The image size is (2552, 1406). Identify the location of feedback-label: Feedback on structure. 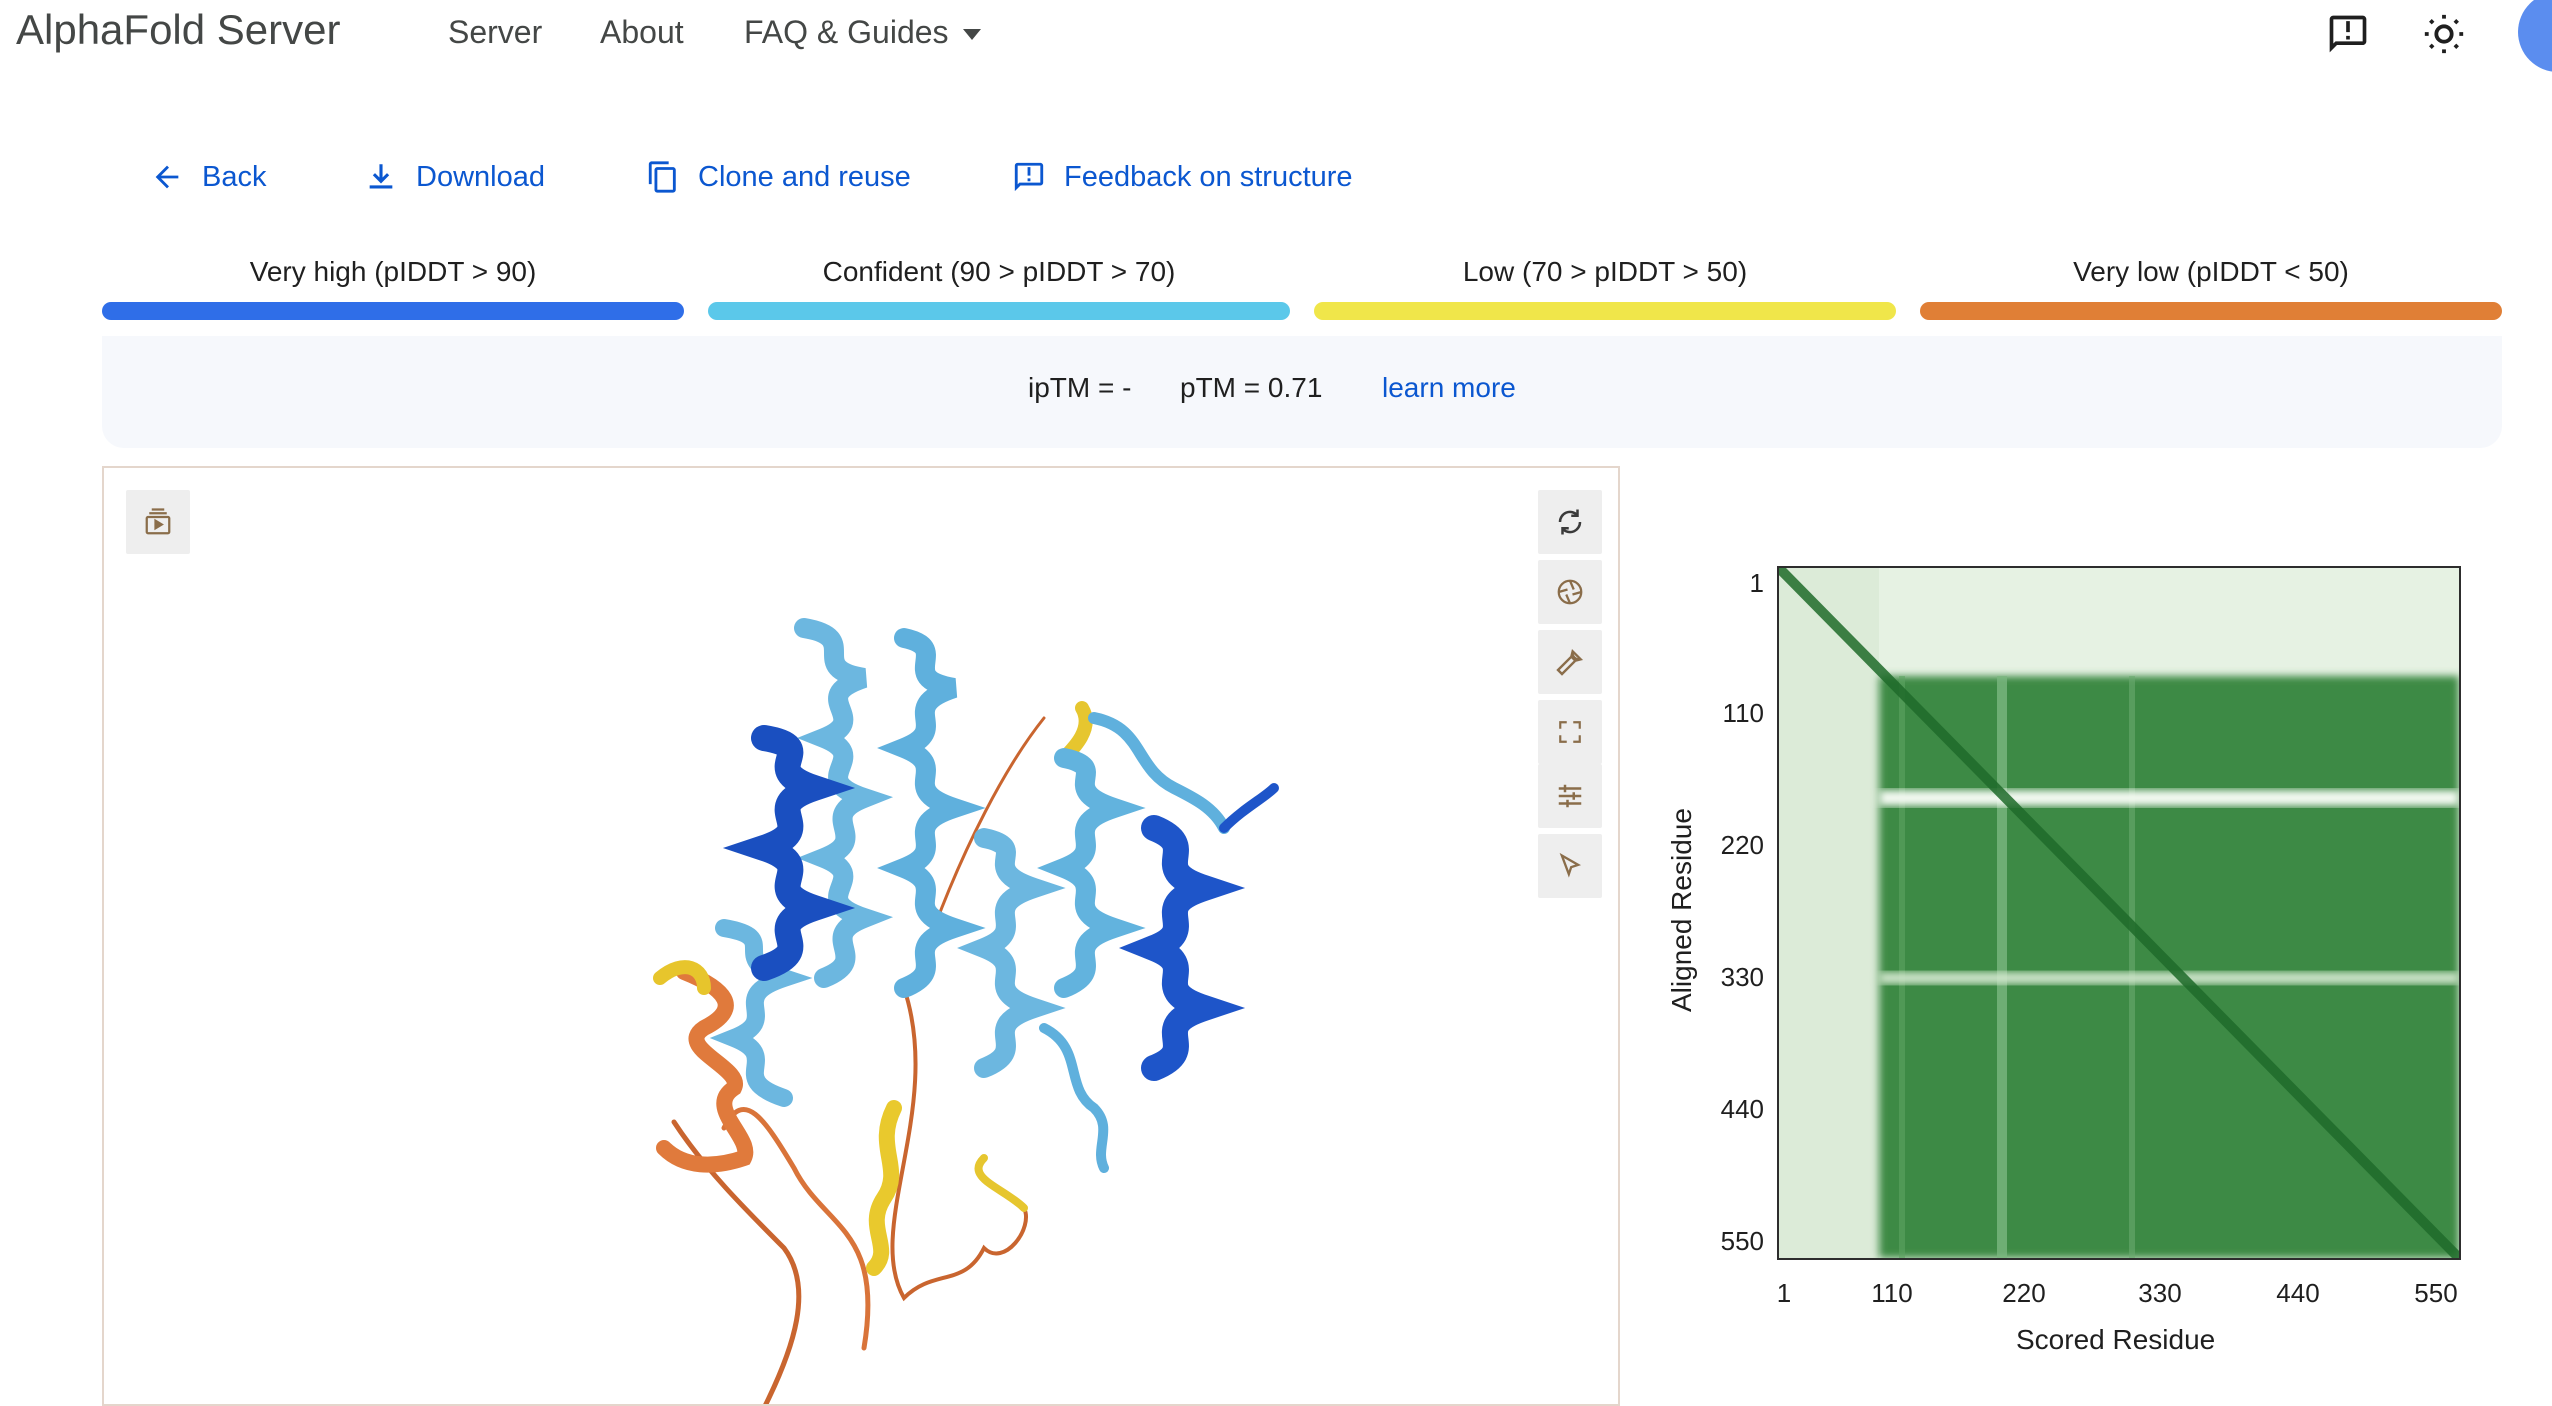
(1208, 176).